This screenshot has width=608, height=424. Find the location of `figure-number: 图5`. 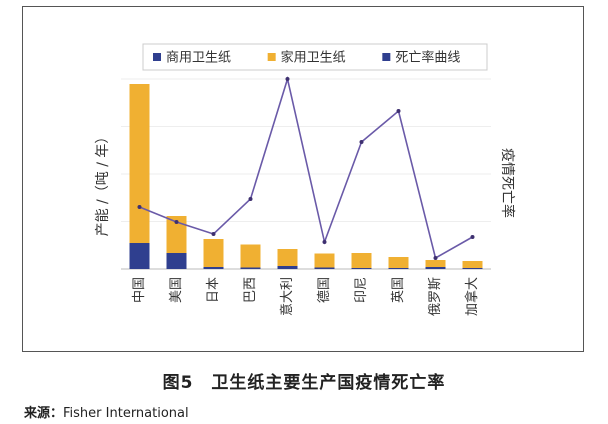

figure-number: 图5 is located at coordinates (178, 383).